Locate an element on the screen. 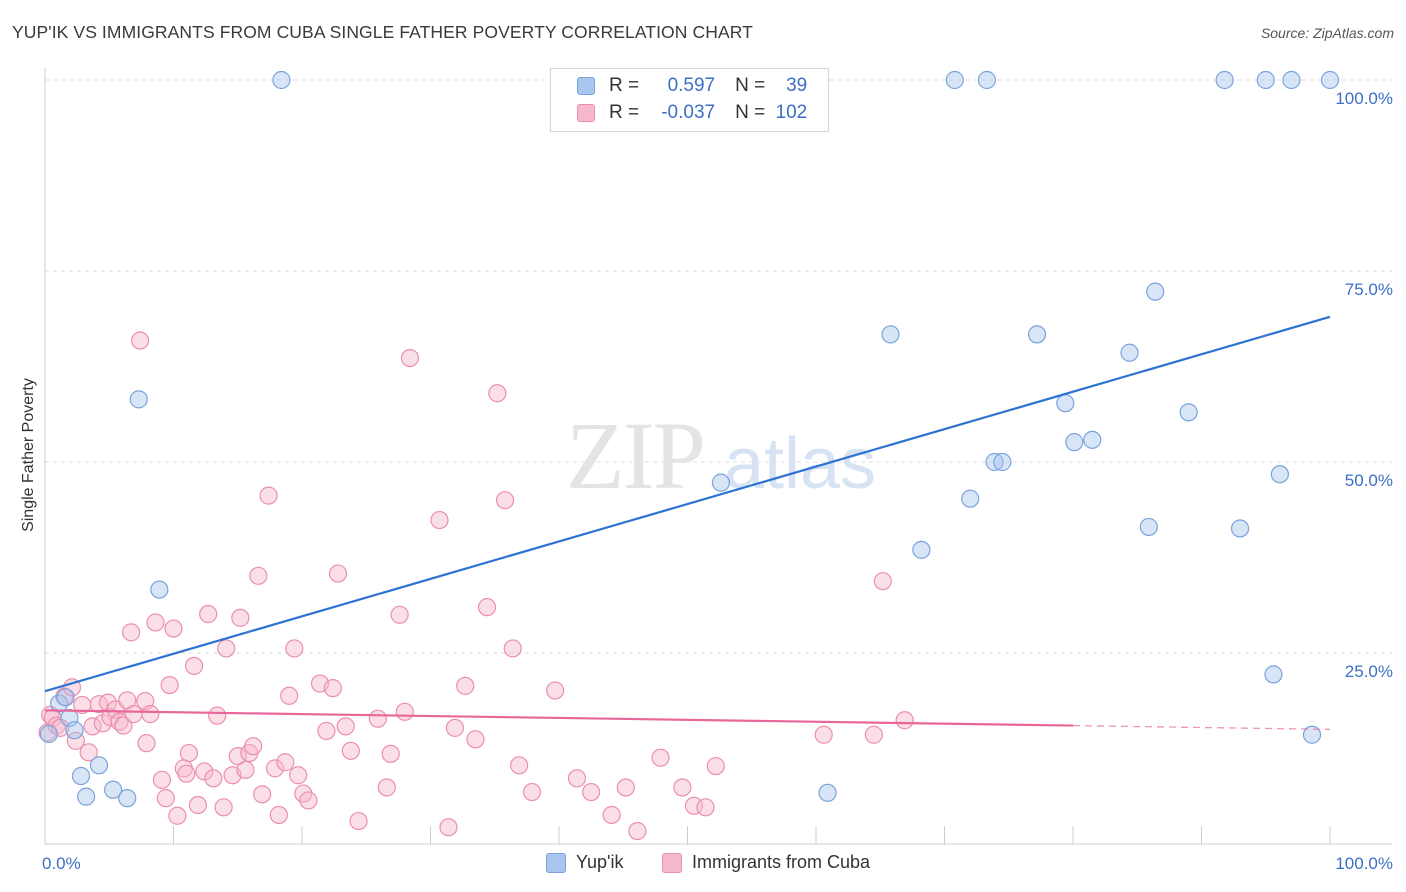 Image resolution: width=1406 pixels, height=892 pixels. legend-label-cuba: Immigrants from Cuba is located at coordinates (781, 862).